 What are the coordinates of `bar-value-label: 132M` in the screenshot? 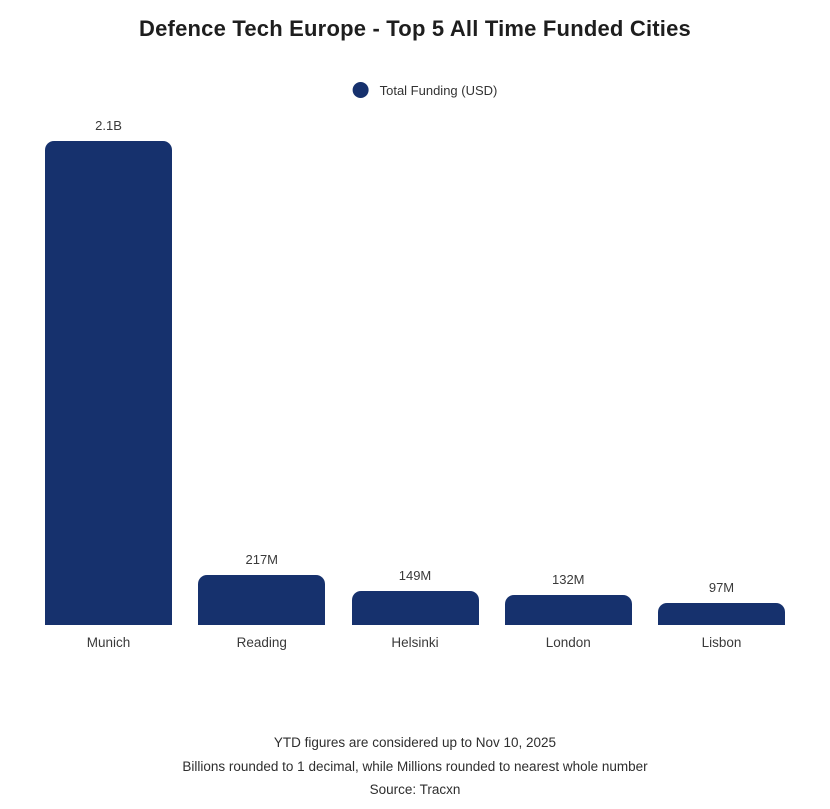 It's located at (568, 579).